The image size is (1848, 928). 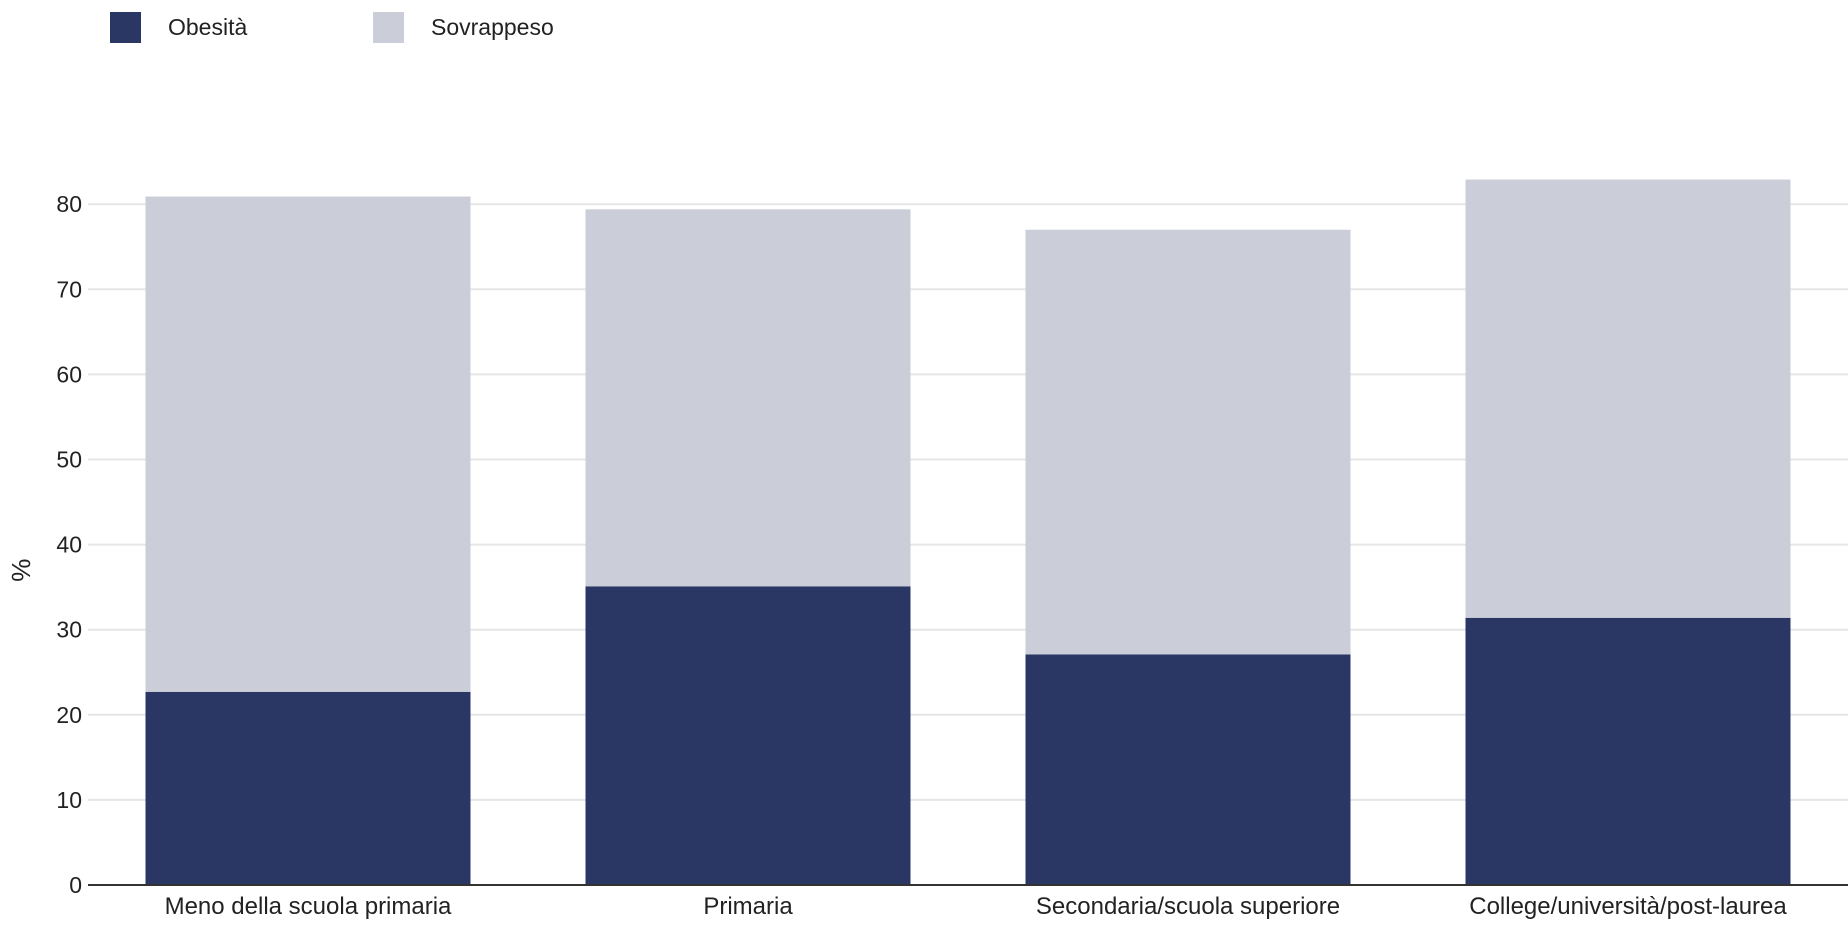 I want to click on y-tick-label: 30, so click(x=69, y=630).